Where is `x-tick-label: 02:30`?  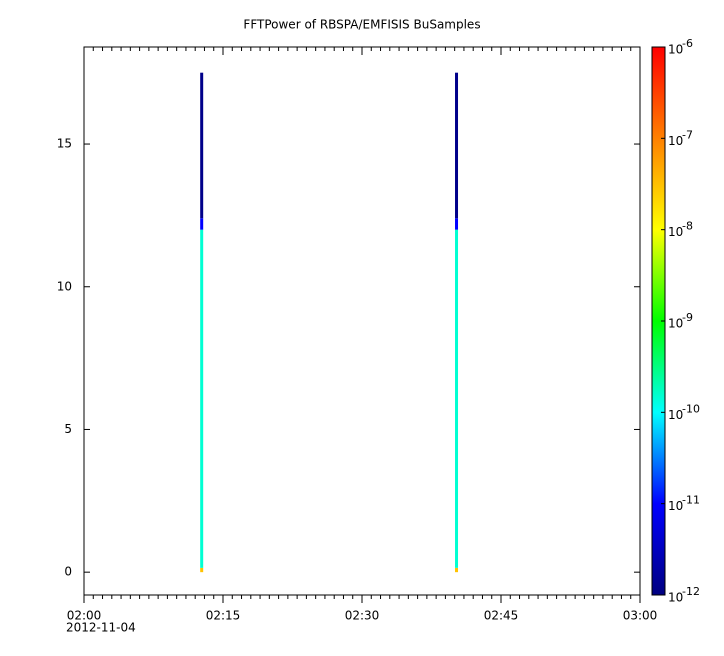 x-tick-label: 02:30 is located at coordinates (362, 616).